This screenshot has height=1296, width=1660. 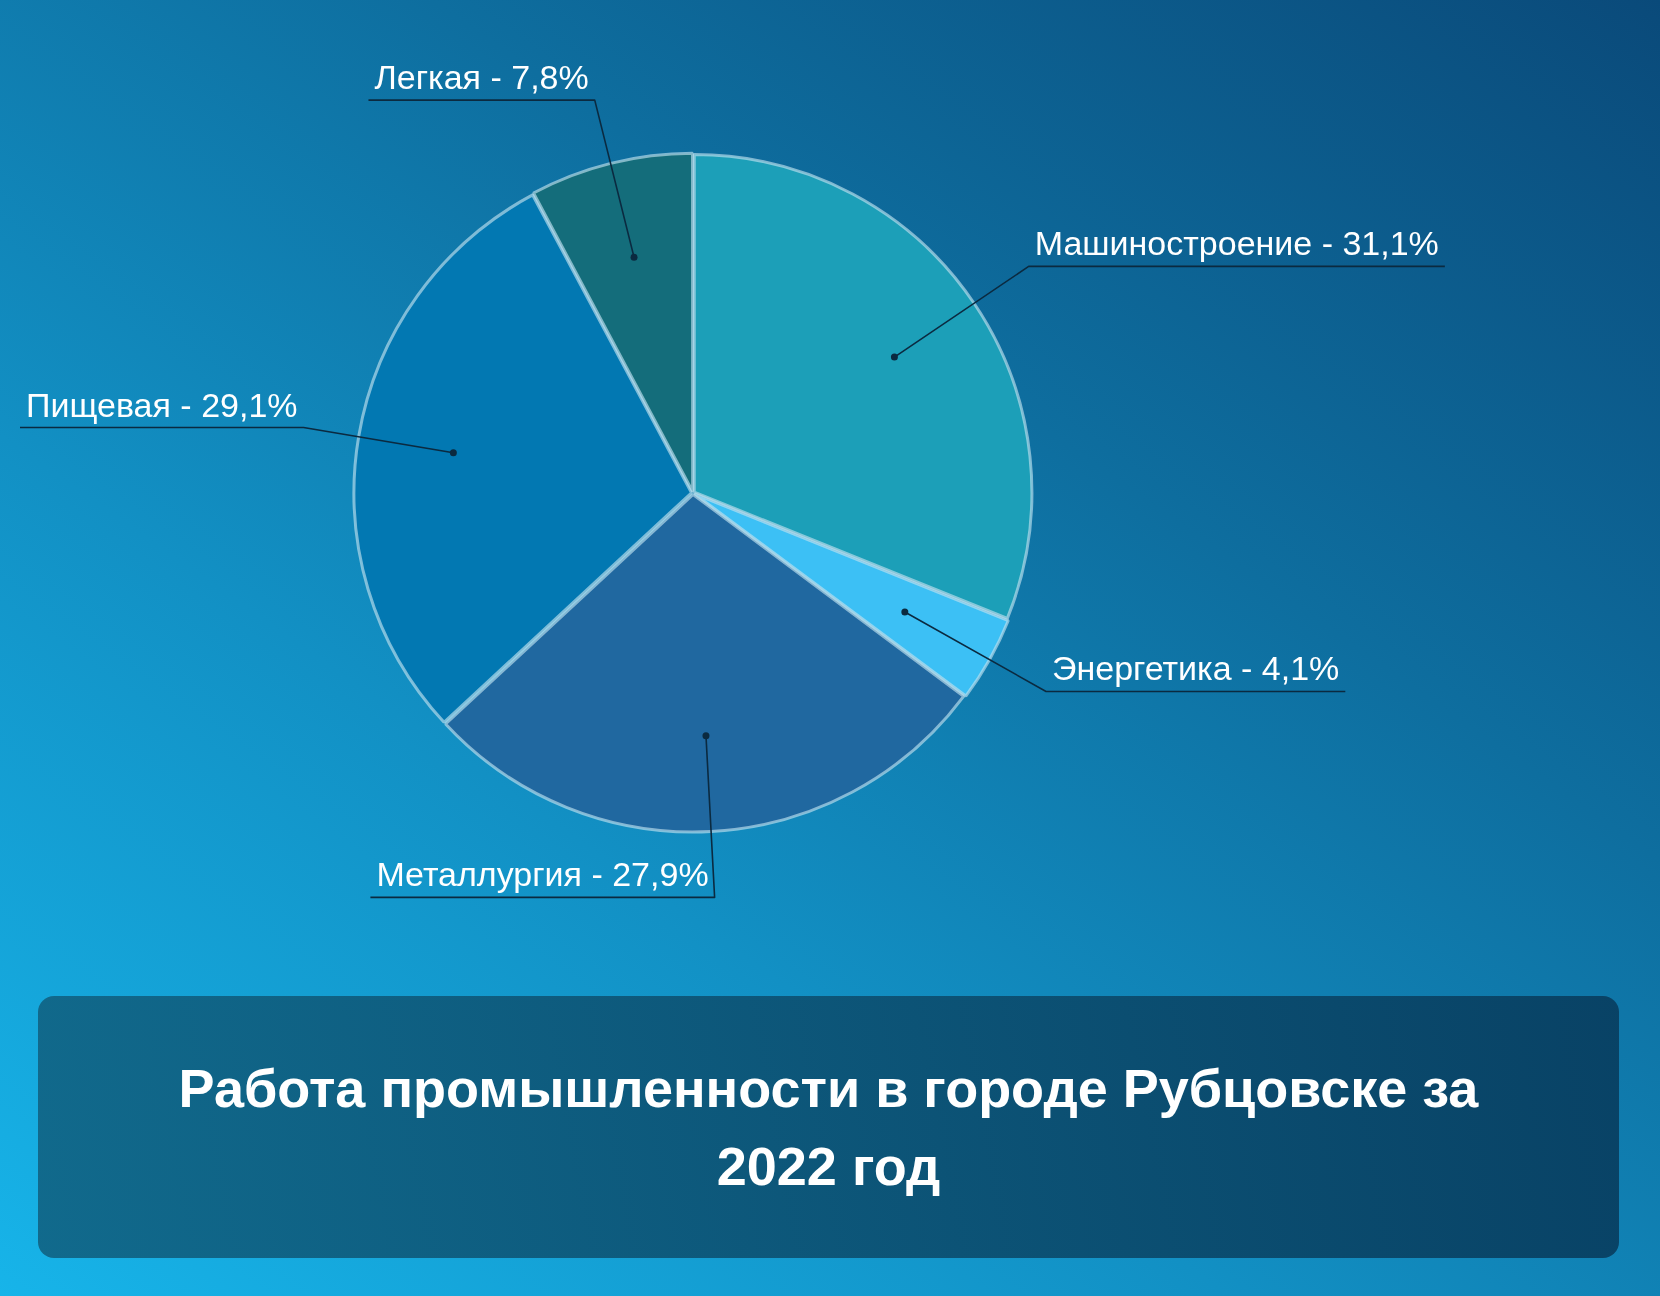 I want to click on slice-label: Металлургия - 27,9%, so click(x=542, y=874).